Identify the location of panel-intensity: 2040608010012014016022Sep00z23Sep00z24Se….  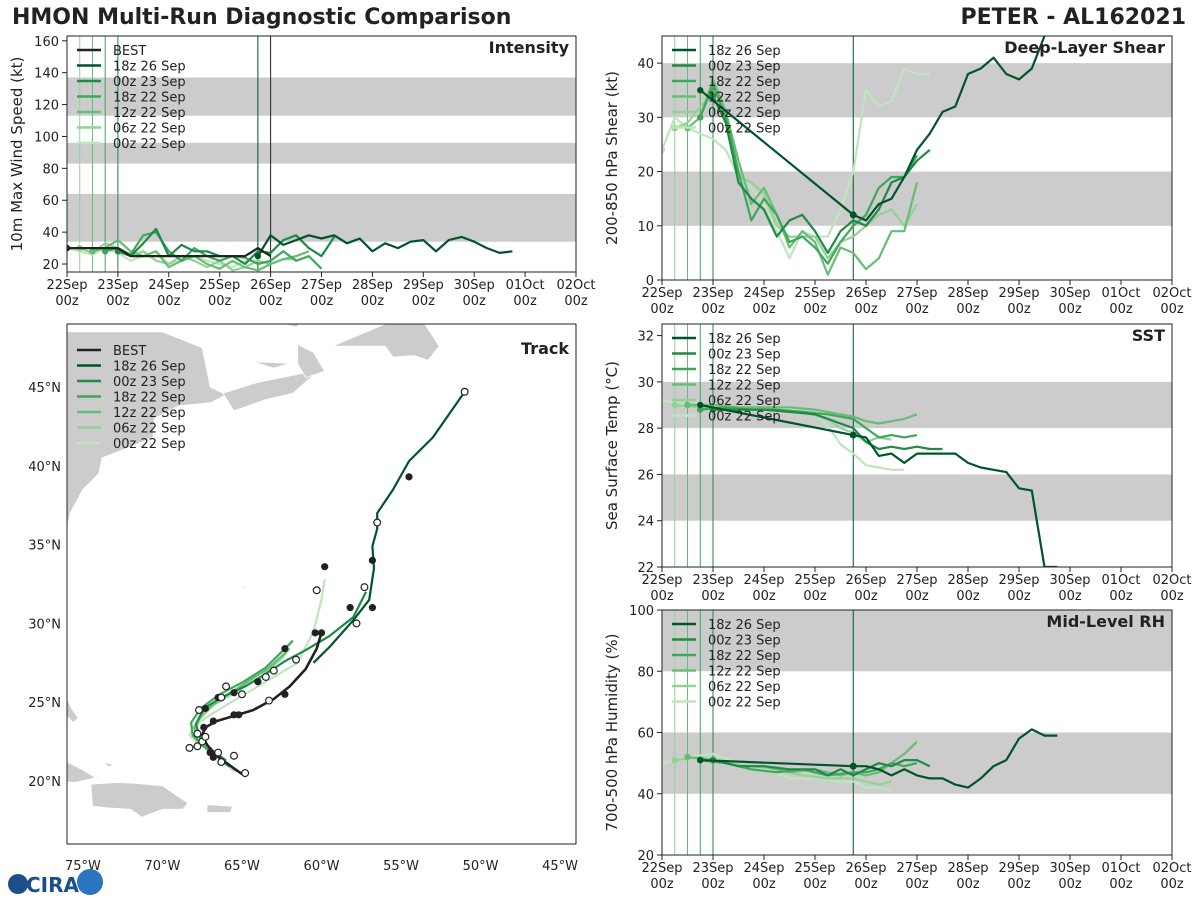
(302, 172).